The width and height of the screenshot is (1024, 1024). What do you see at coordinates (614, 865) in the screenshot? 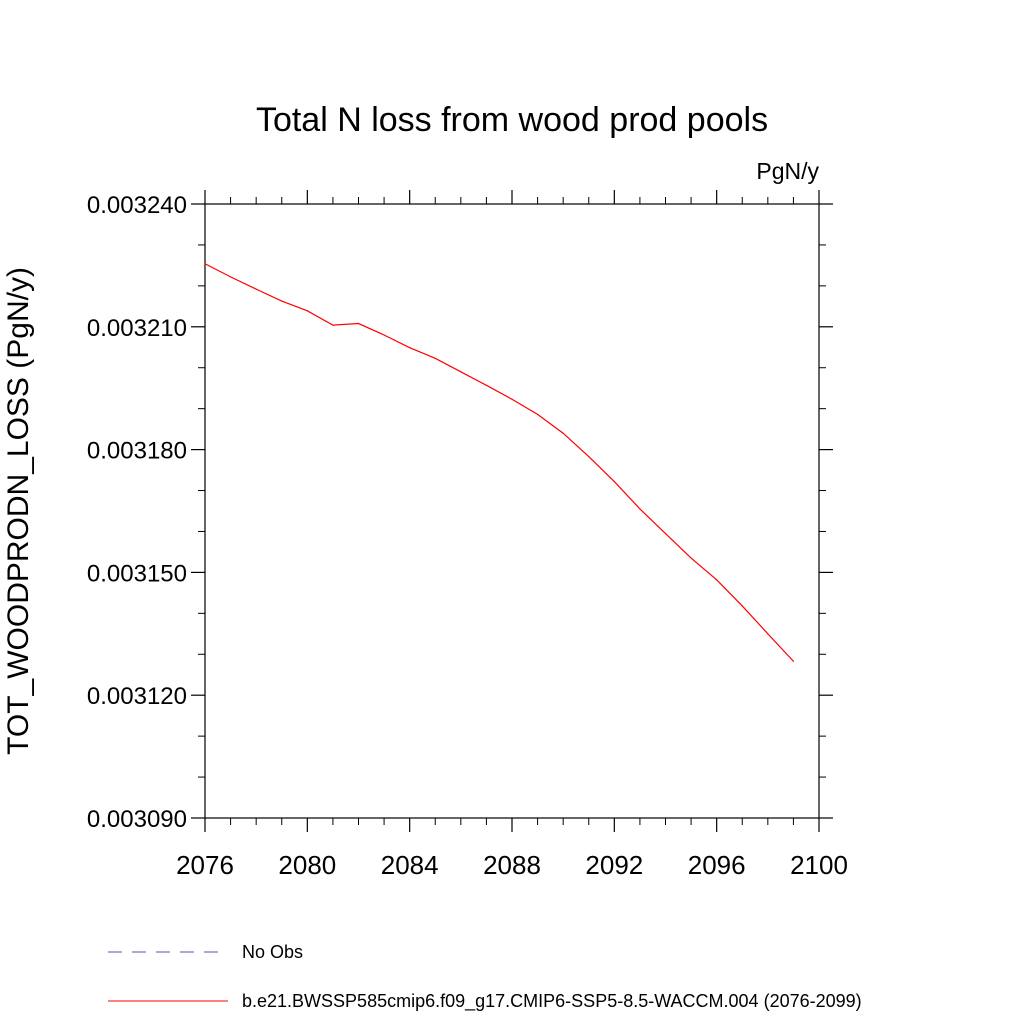
I see `x-tick-label: 2092` at bounding box center [614, 865].